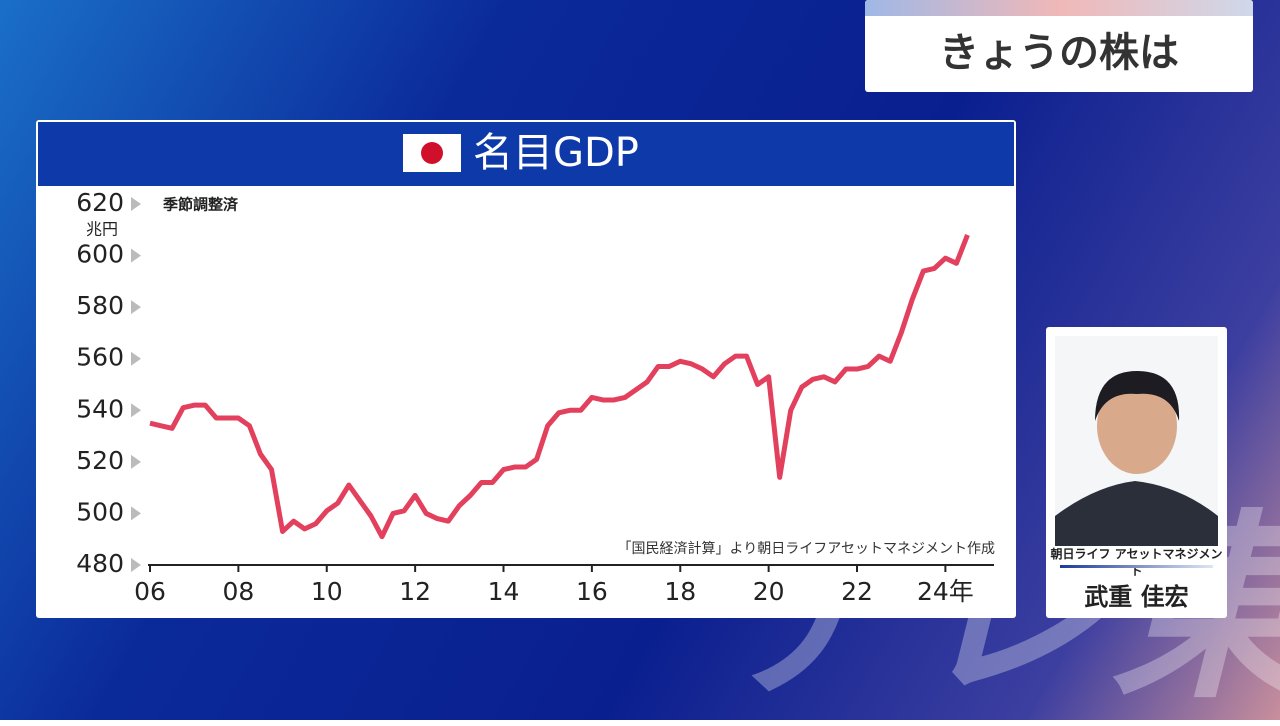  Describe the element at coordinates (238, 591) in the screenshot. I see `x-tick-label: 08` at that location.